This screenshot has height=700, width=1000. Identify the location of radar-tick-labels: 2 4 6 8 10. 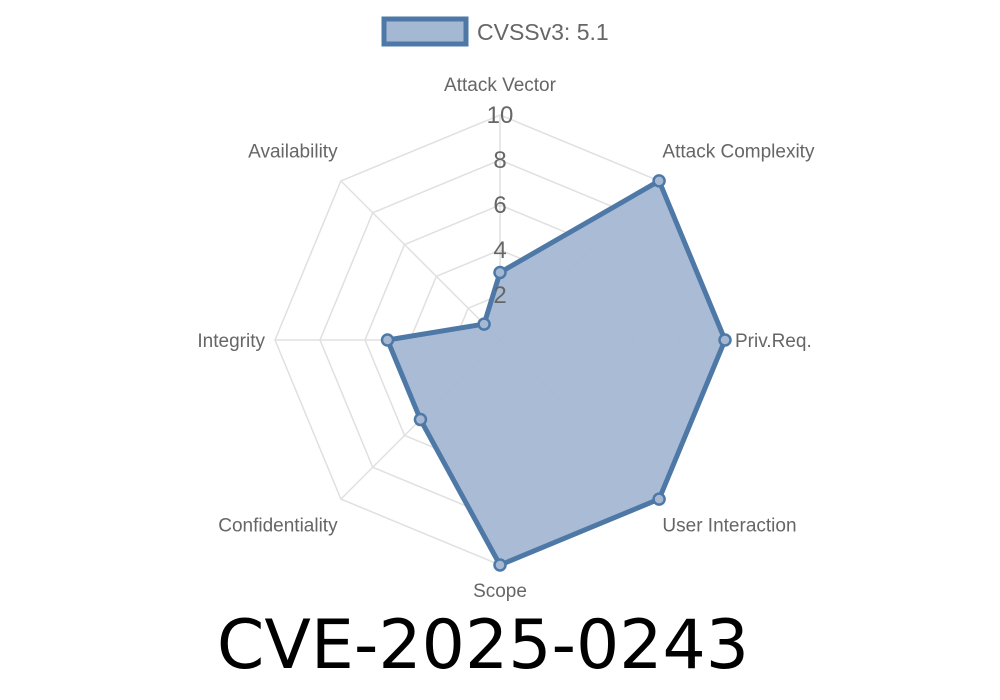
(500, 205).